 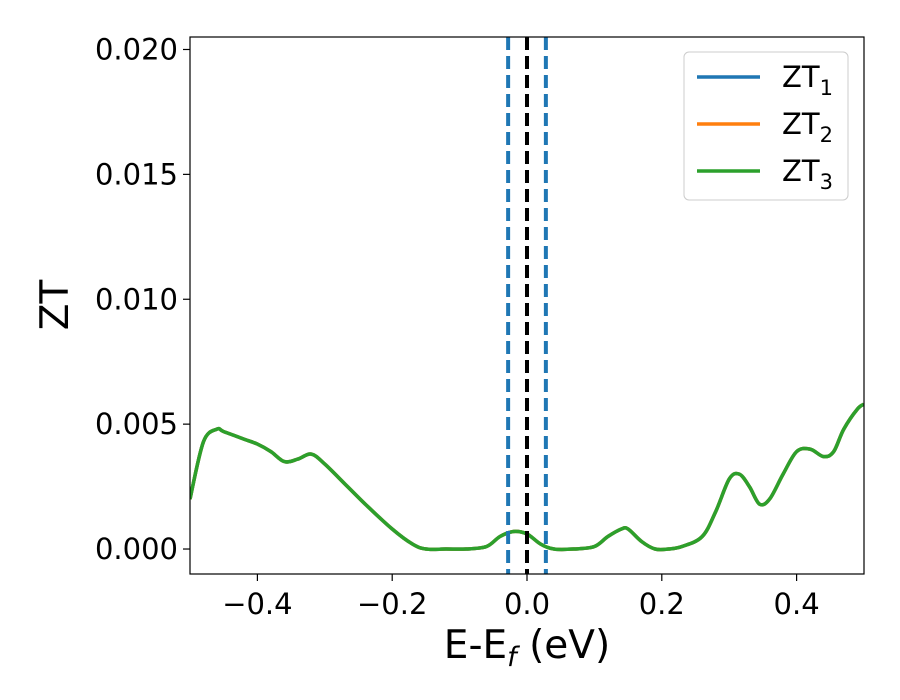 I want to click on x-axis-ticks: −0.4 −0.2 0.0 0.2 0.4, so click(x=521, y=597).